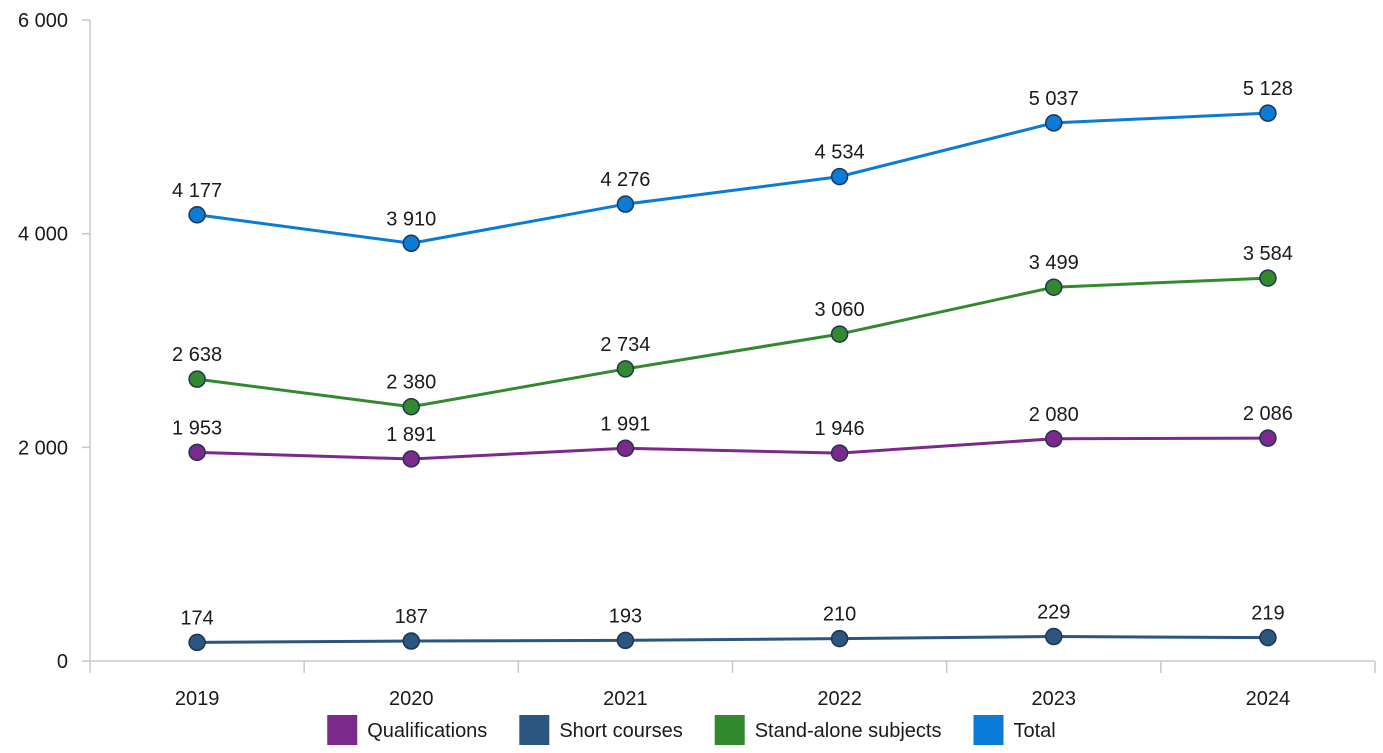  Describe the element at coordinates (625, 616) in the screenshot. I see `data-label-short-courses: 193` at that location.